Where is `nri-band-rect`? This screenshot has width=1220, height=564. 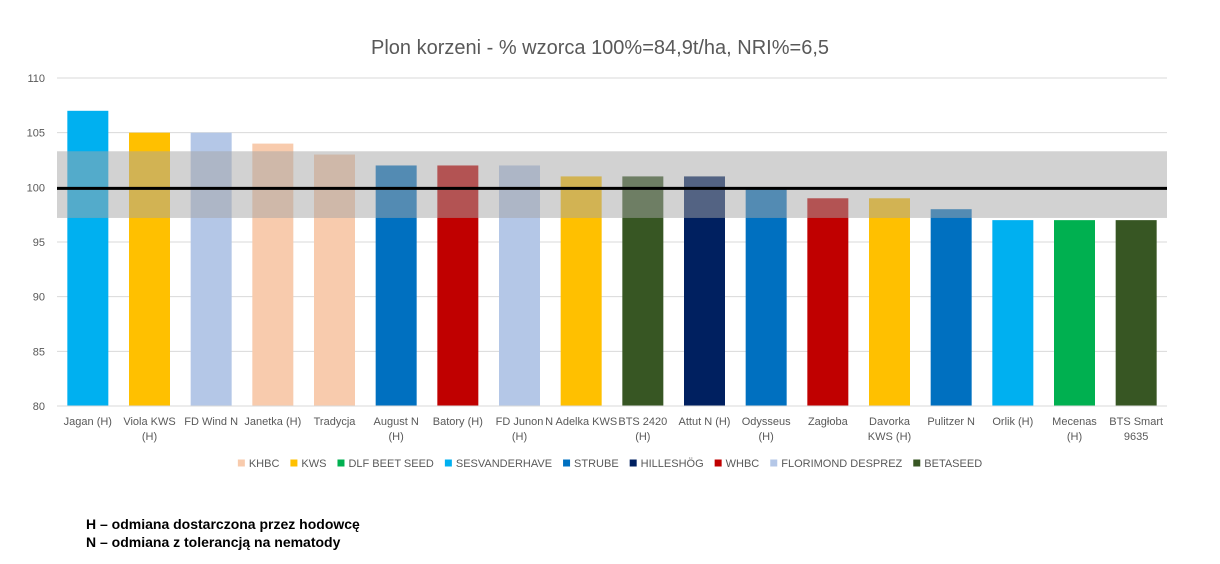
nri-band-rect is located at coordinates (612, 184).